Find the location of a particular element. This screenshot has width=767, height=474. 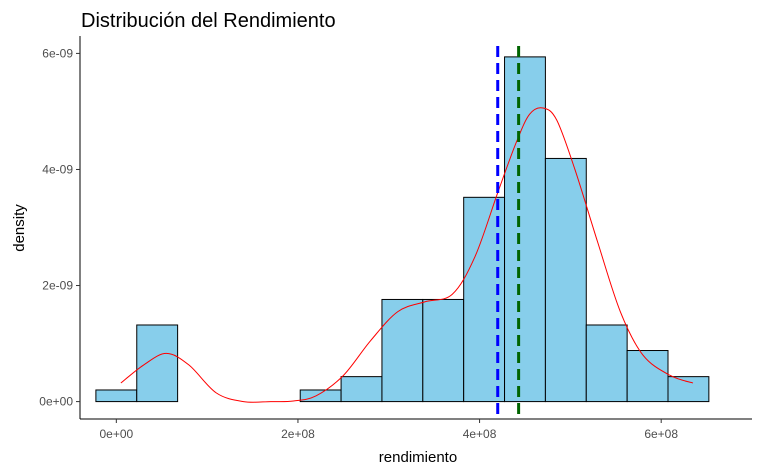

x-axis-title: rendimiento is located at coordinates (418, 457).